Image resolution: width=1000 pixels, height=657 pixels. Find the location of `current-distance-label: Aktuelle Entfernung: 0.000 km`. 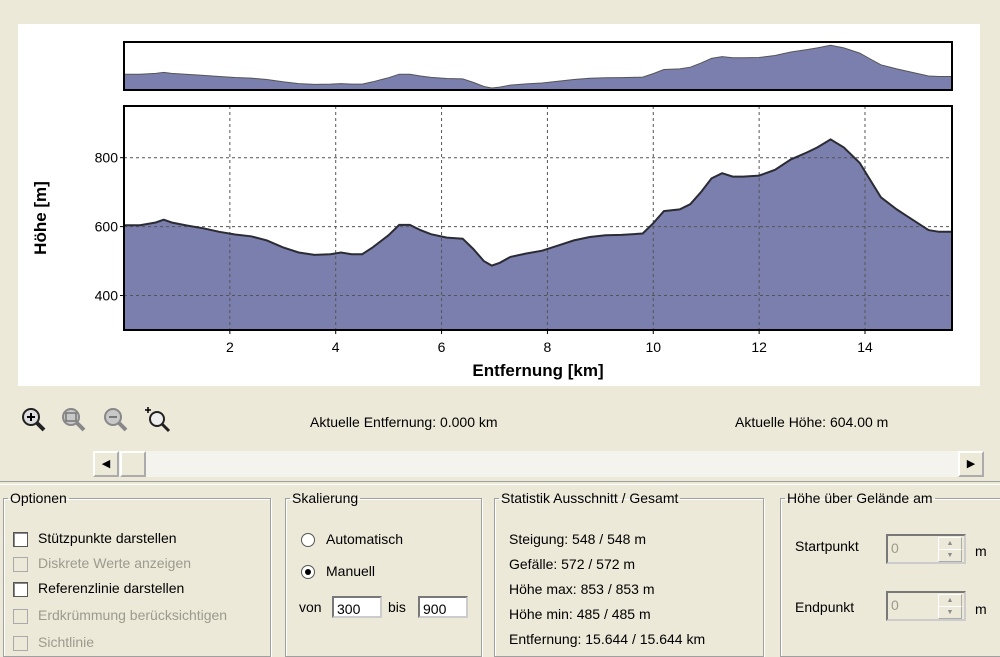

current-distance-label: Aktuelle Entfernung: 0.000 km is located at coordinates (404, 422).